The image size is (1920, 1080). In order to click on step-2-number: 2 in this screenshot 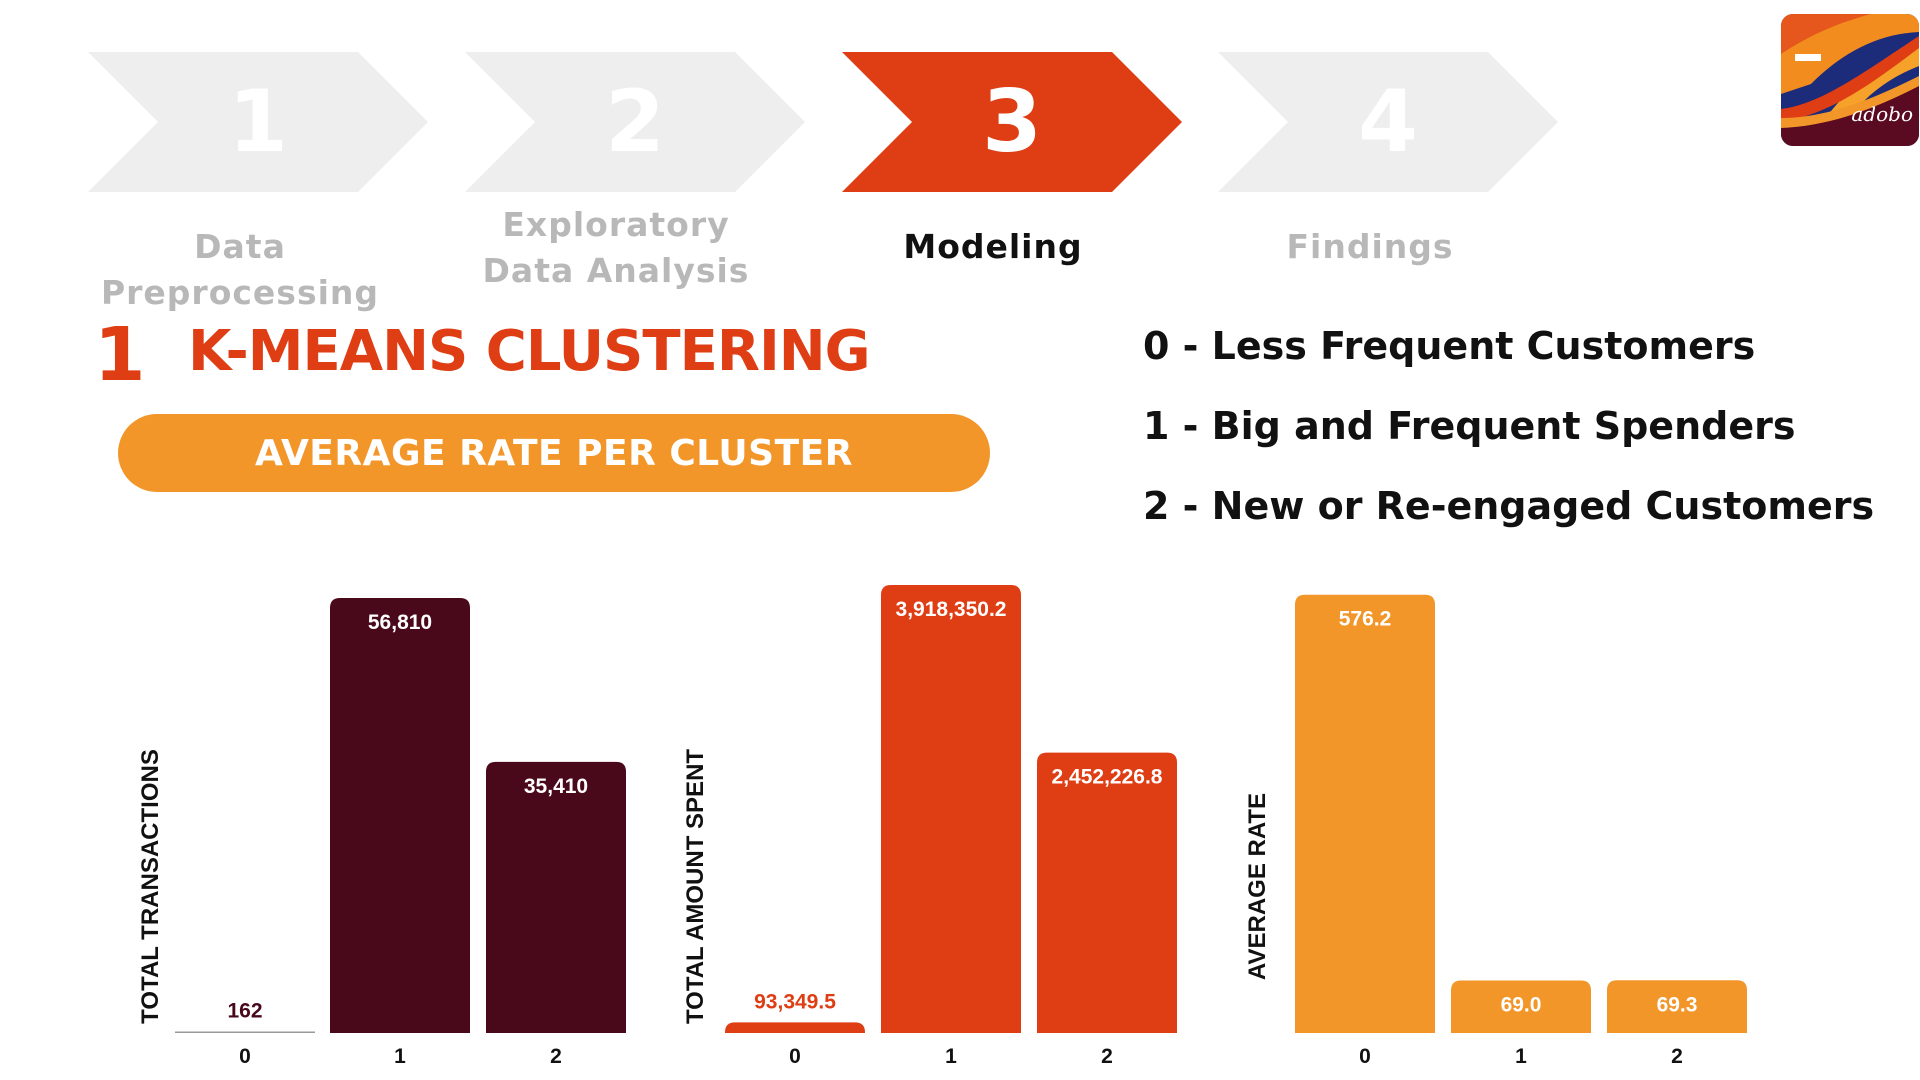, I will do `click(635, 122)`.